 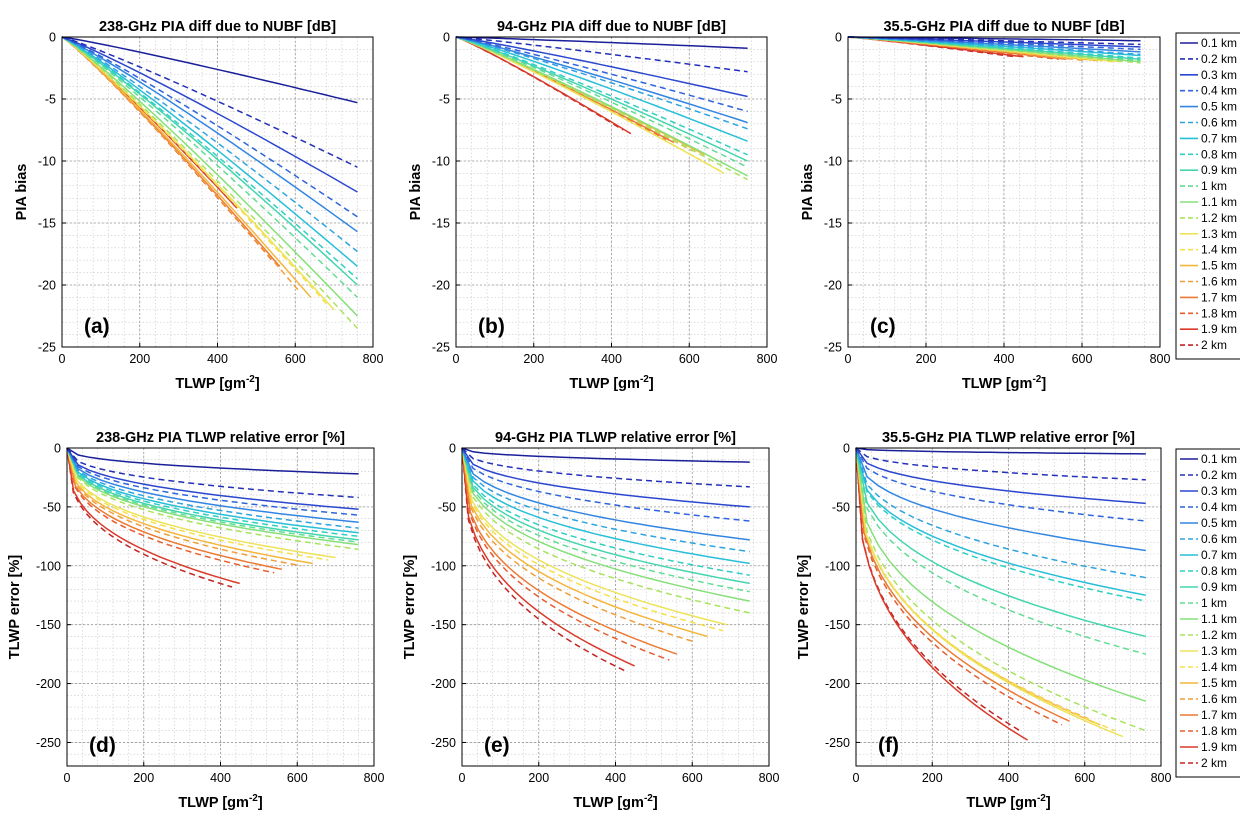 I want to click on legend-entry: 0.8 km, so click(x=1219, y=571).